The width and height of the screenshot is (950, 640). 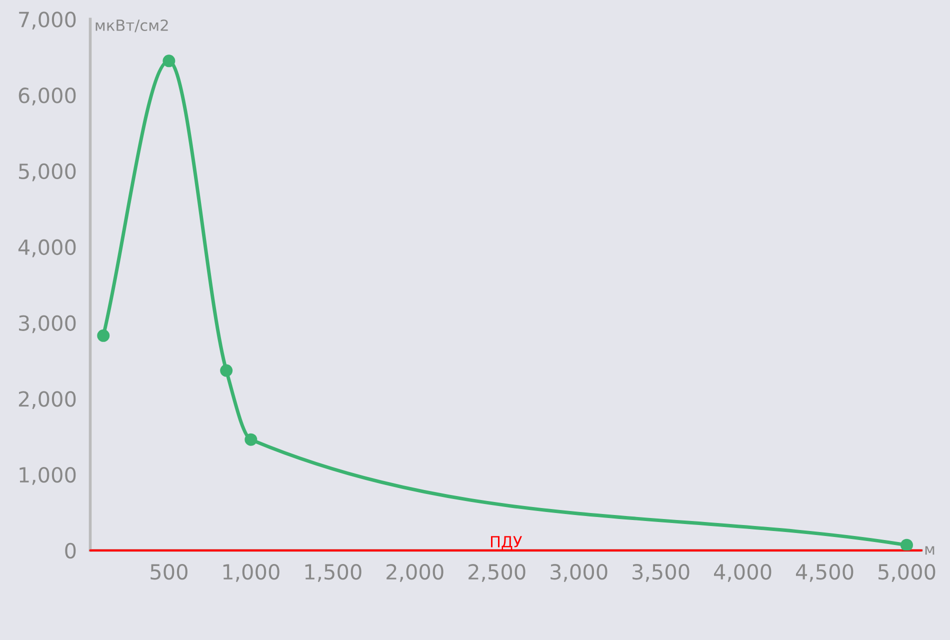 I want to click on ref-line-label: ПДУ, so click(x=506, y=543).